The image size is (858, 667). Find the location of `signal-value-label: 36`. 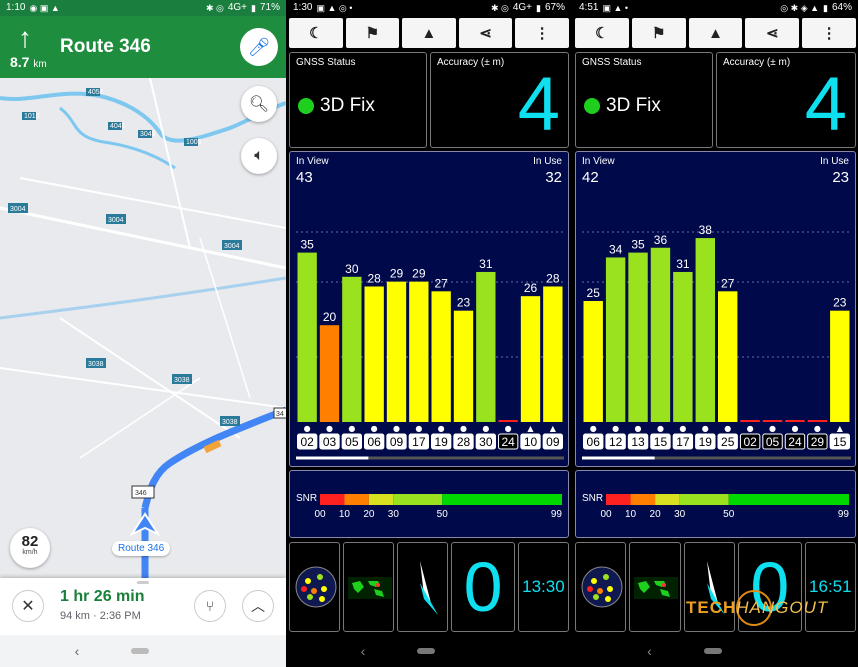

signal-value-label: 36 is located at coordinates (661, 240).